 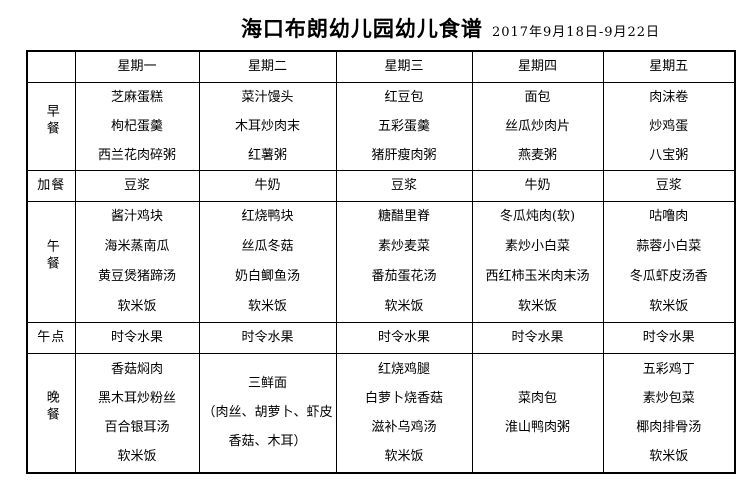 What do you see at coordinates (51, 66) in the screenshot?
I see `corner-cell` at bounding box center [51, 66].